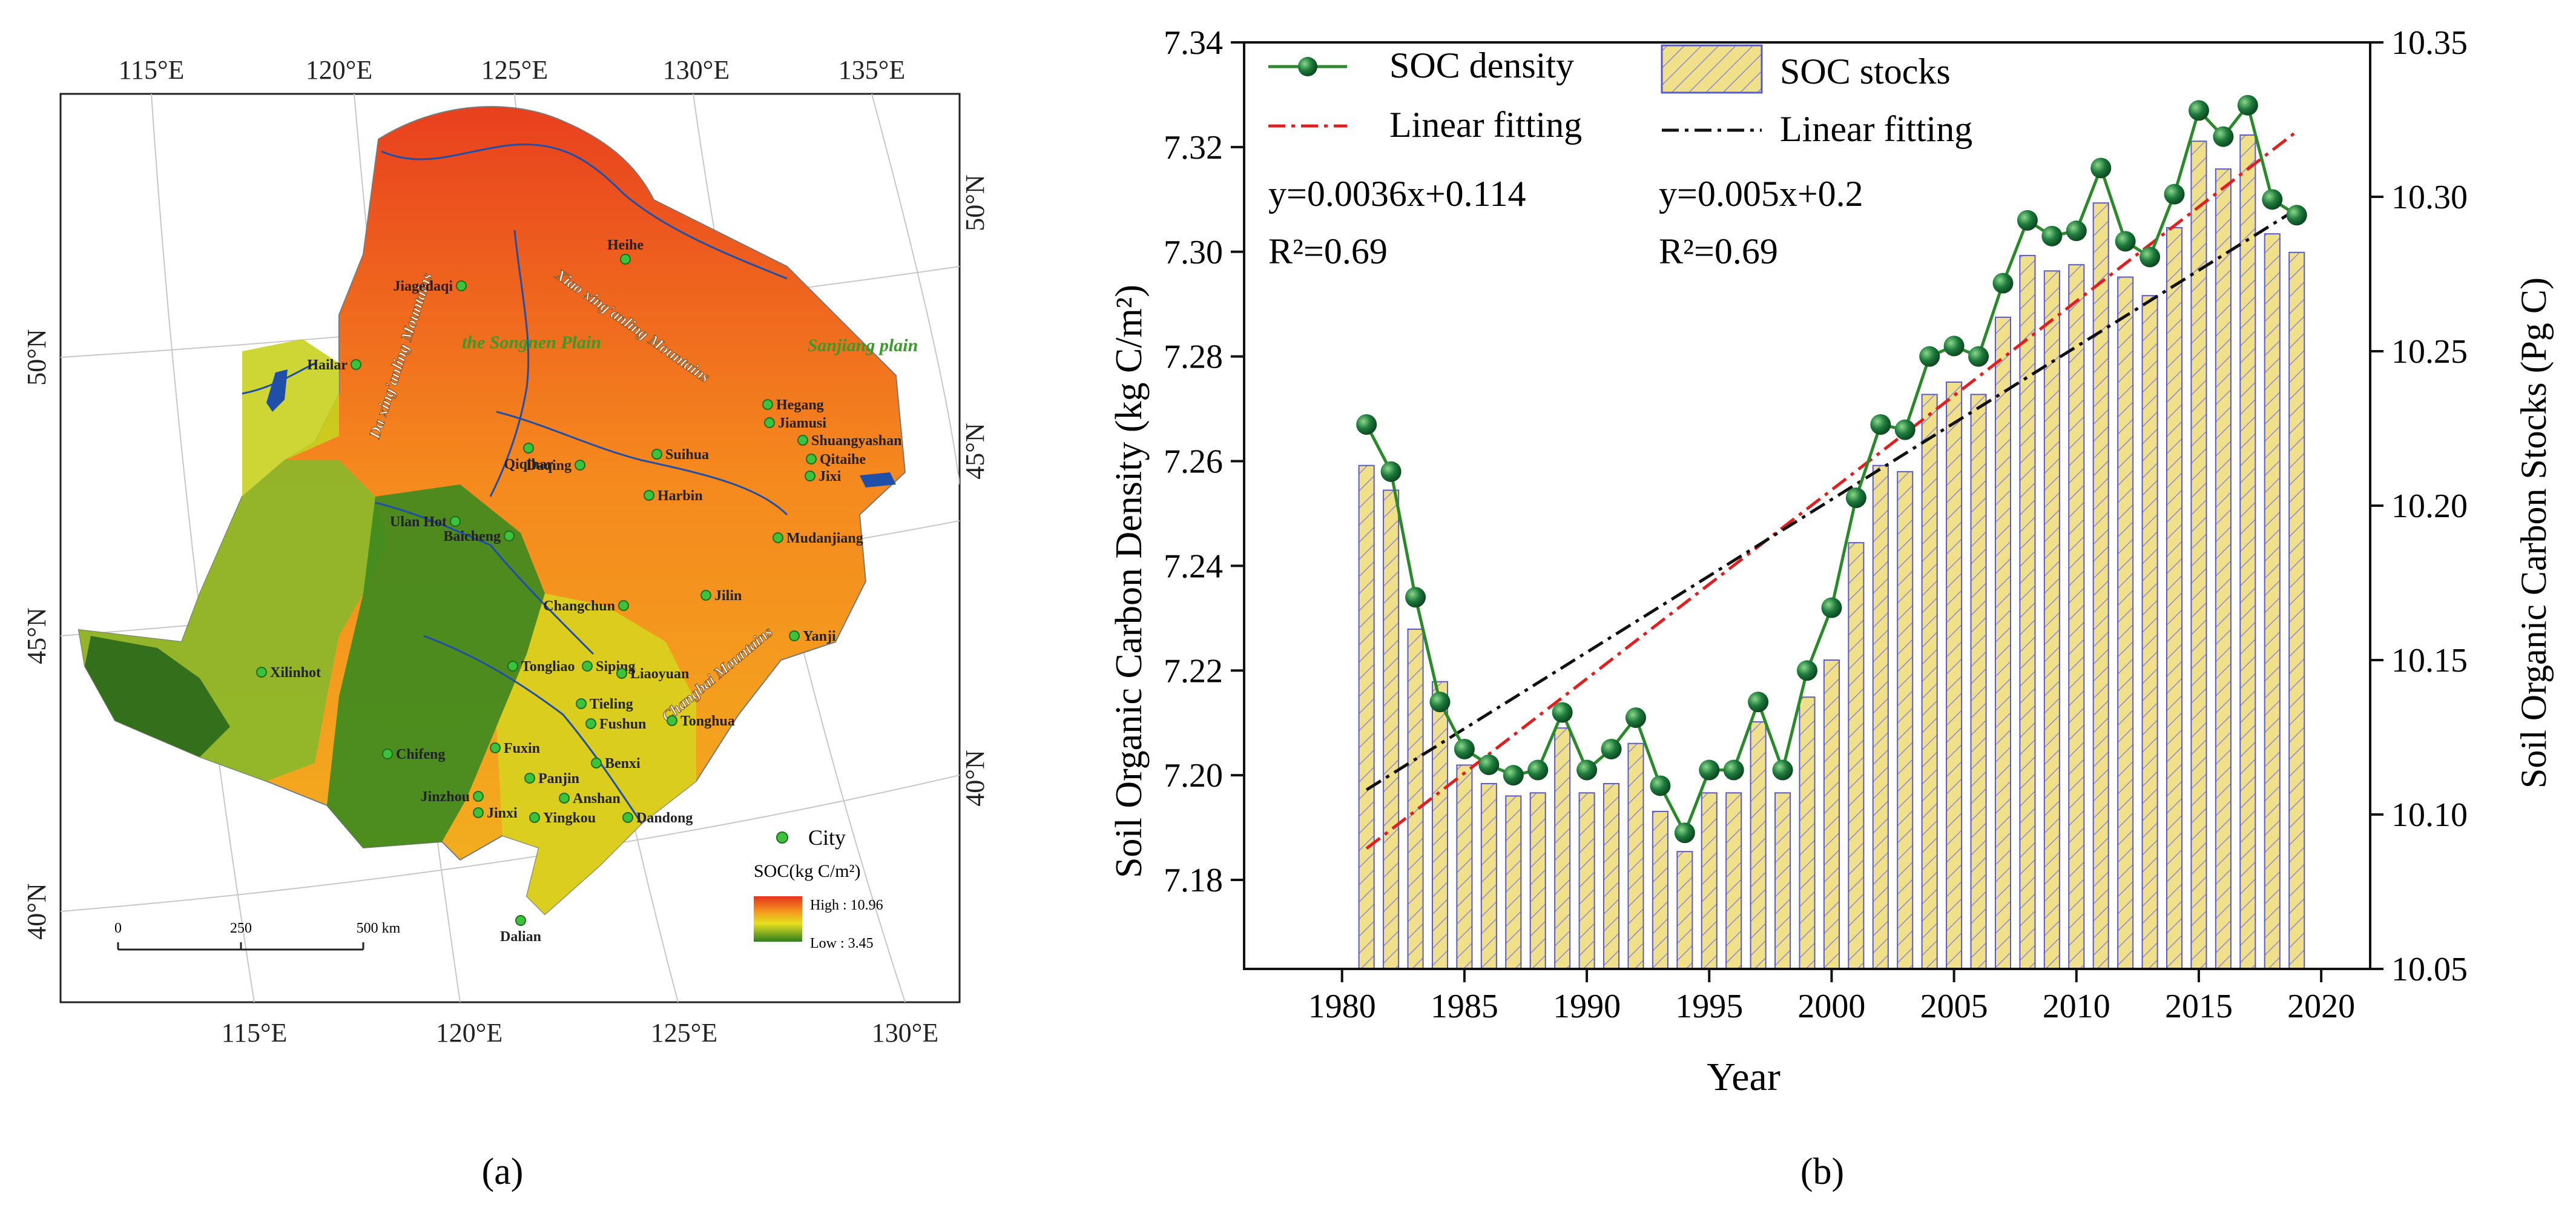  I want to click on city-label: Tongliao, so click(548, 667).